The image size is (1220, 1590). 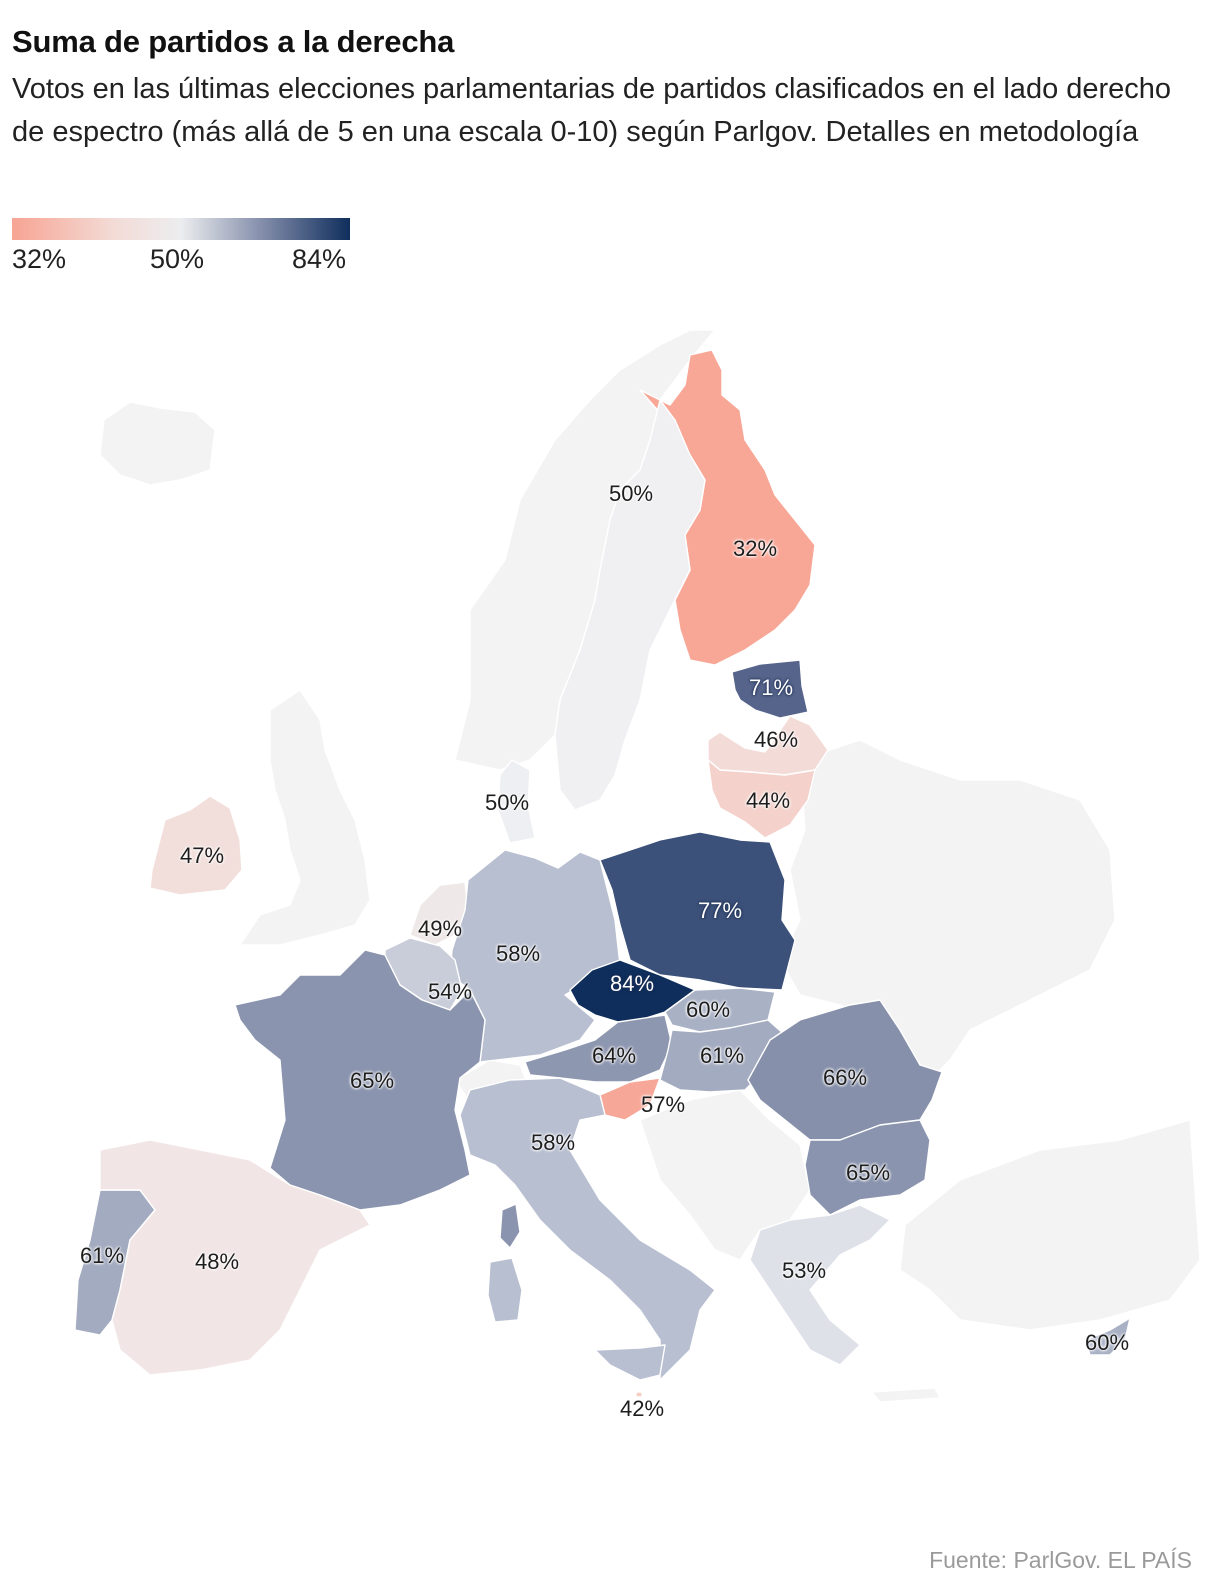 I want to click on label-spain: 48%, so click(x=217, y=1261).